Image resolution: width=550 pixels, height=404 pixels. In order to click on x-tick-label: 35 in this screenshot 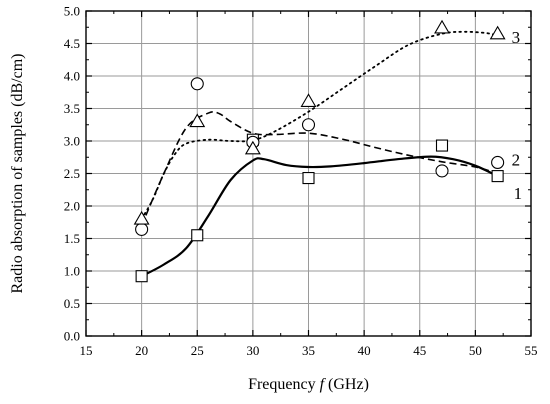, I will do `click(308, 350)`.